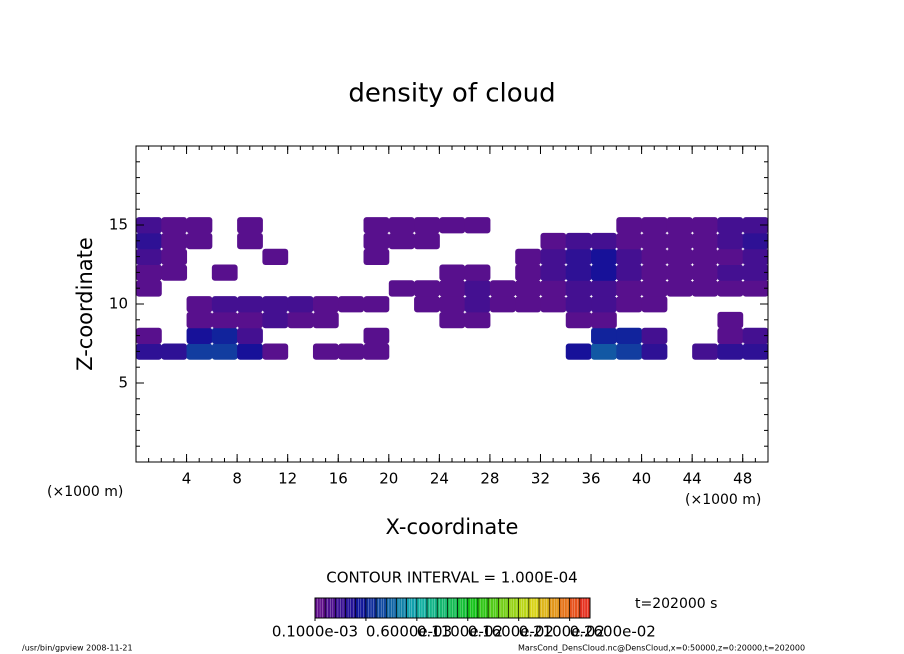 This screenshot has height=654, width=904. What do you see at coordinates (118, 304) in the screenshot?
I see `y-tick-label: 10` at bounding box center [118, 304].